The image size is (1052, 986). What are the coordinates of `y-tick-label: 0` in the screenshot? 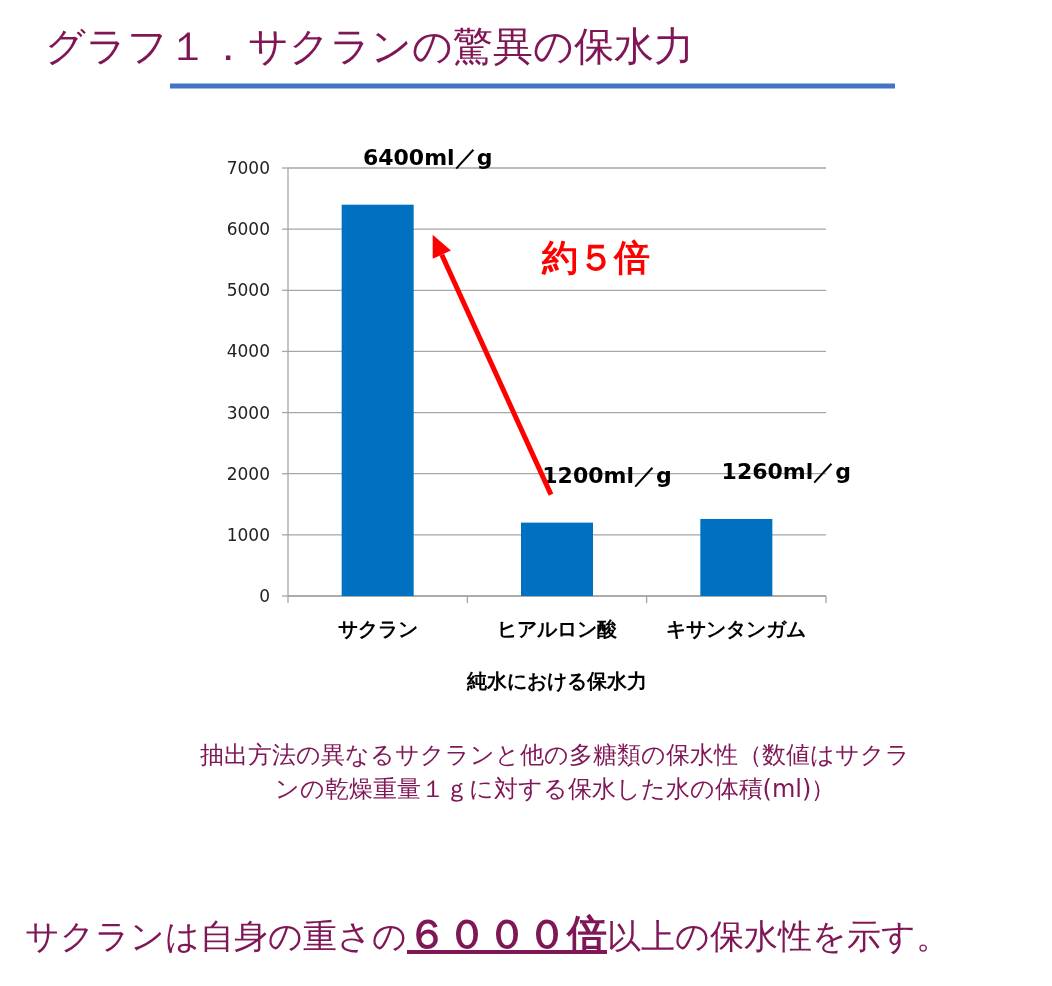 It's located at (264, 596).